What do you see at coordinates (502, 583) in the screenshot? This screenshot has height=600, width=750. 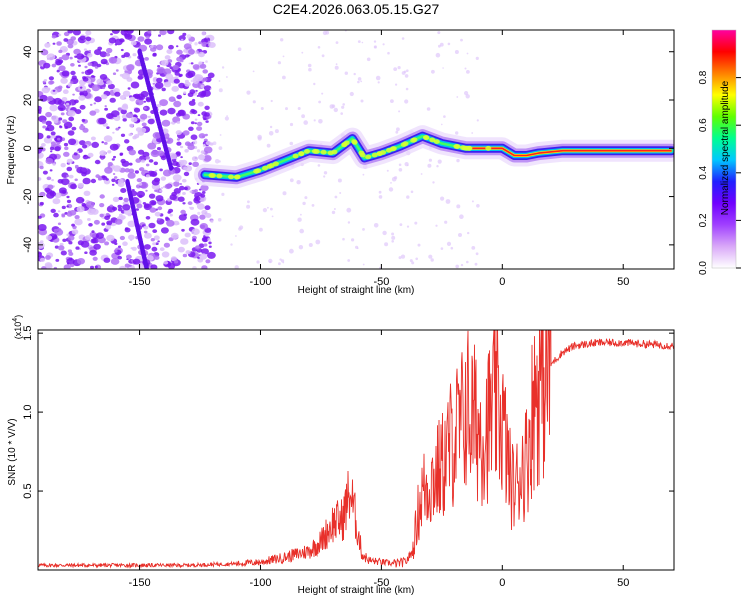 I see `x-tick-label: 0` at bounding box center [502, 583].